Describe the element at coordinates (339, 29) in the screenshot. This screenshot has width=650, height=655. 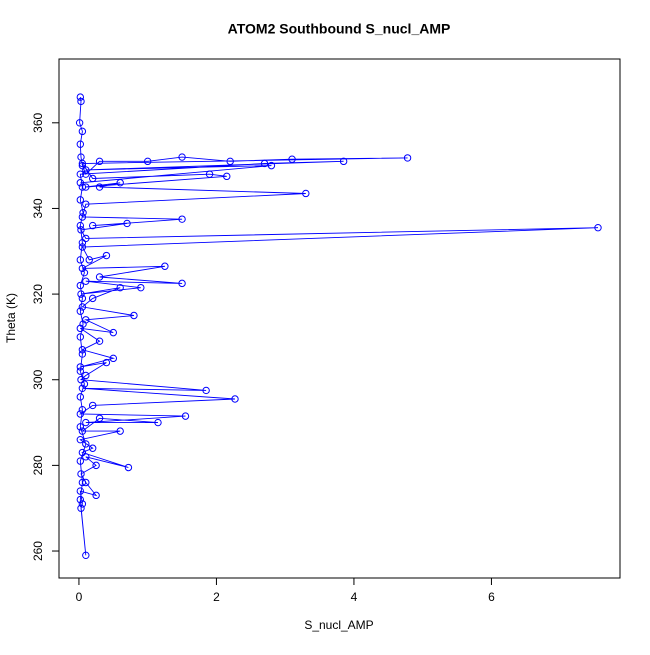
I see `chart-title: ATOM2 Southbound S_nucl_AMP` at that location.